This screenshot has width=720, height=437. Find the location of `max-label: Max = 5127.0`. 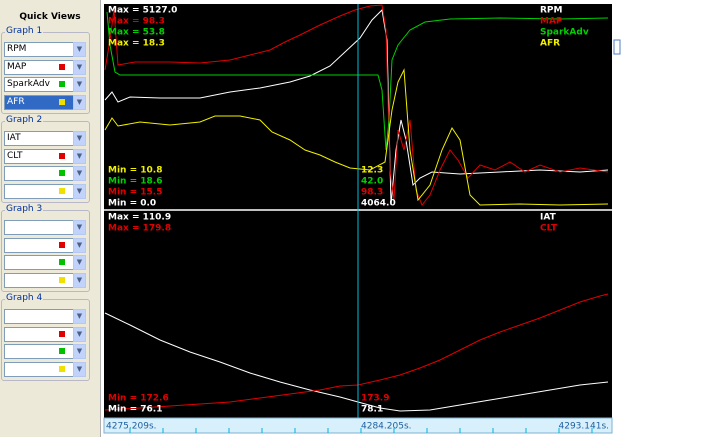

max-label: Max = 5127.0 is located at coordinates (142, 11).